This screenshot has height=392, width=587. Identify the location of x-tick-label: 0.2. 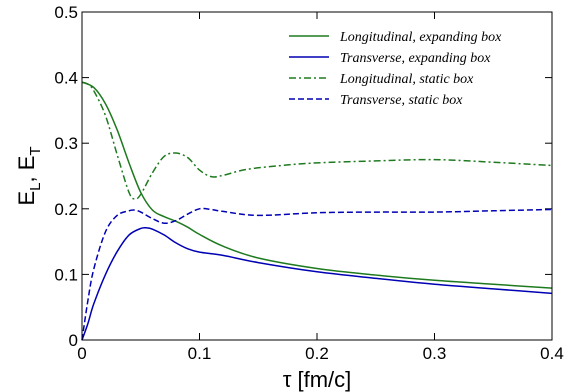
(317, 353).